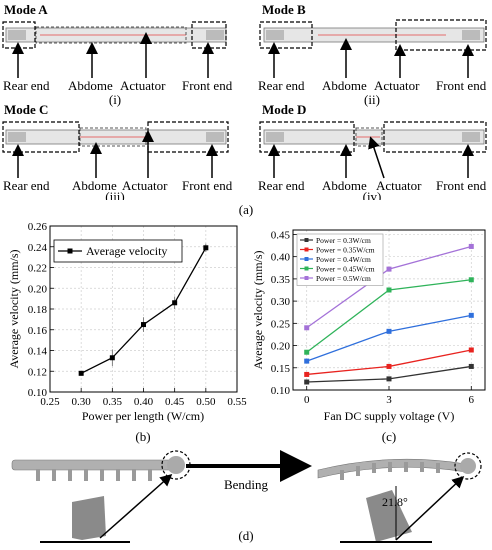 The image size is (492, 550). What do you see at coordinates (175, 402) in the screenshot?
I see `x-tick-label: 0.45` at bounding box center [175, 402].